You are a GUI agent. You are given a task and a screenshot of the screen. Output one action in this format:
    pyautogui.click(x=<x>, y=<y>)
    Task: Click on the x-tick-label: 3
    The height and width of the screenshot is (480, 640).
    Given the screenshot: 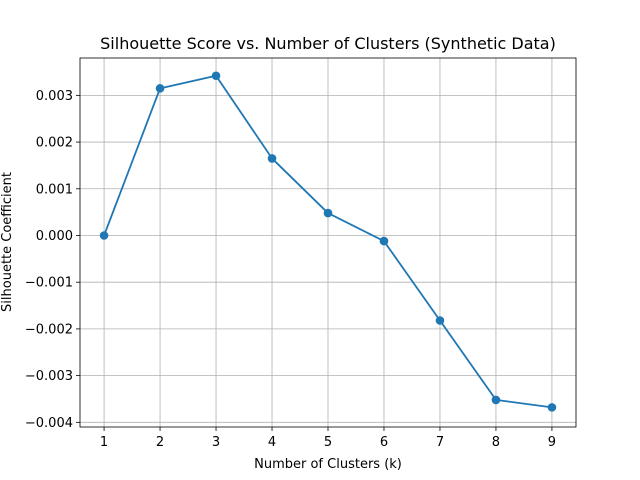 What is the action you would take?
    pyautogui.click(x=216, y=442)
    